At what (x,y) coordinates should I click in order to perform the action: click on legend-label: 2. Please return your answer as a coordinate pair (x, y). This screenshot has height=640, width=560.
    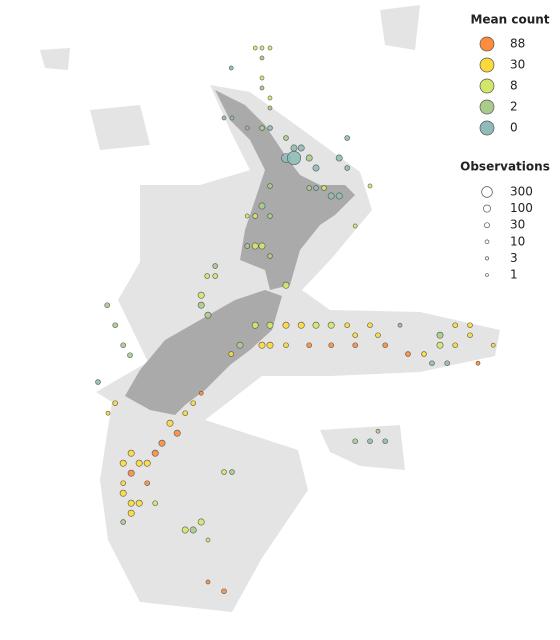
    Looking at the image, I should click on (514, 107).